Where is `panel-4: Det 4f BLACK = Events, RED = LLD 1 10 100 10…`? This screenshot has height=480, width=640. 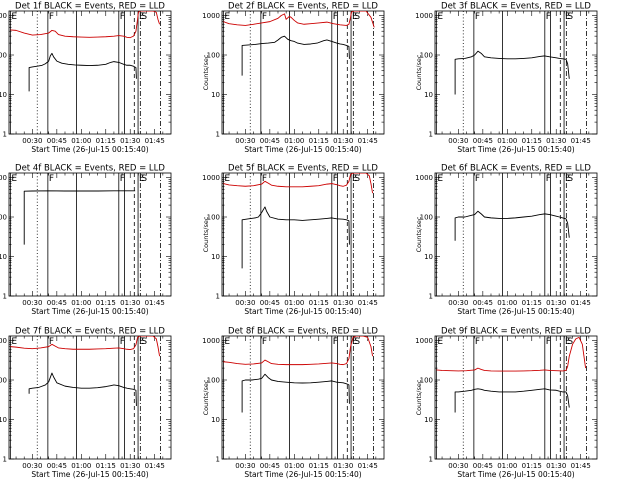
panel-4: Det 4f BLACK = Events, RED = LLD 1 10 100 10… is located at coordinates (86, 240).